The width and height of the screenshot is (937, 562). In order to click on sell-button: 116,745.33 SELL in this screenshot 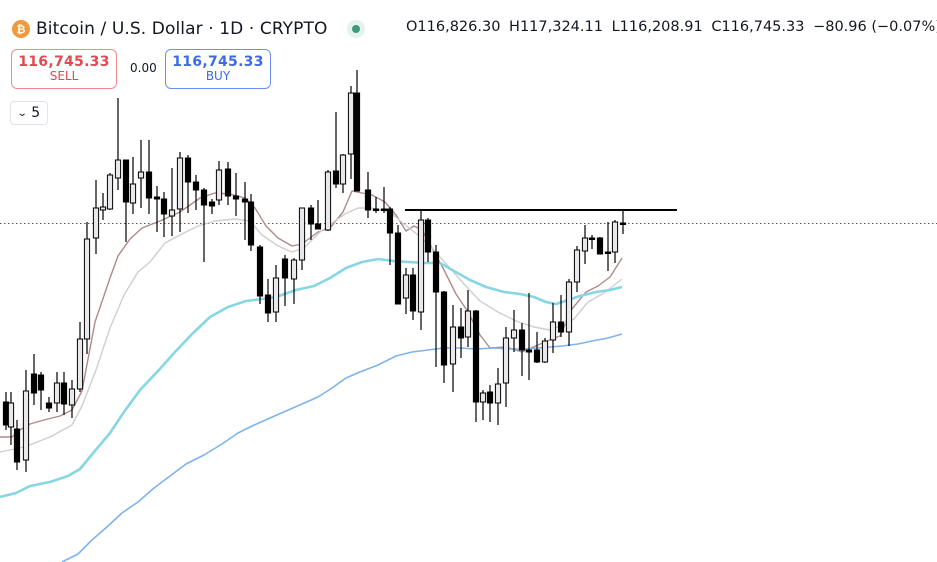, I will do `click(64, 69)`.